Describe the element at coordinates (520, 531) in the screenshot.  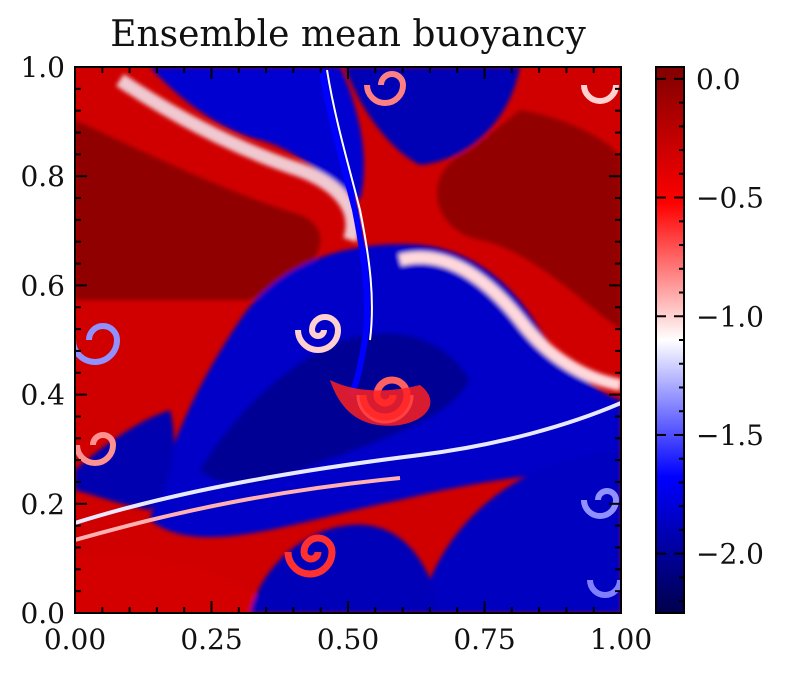
I see `field-blue-bottom-right` at that location.